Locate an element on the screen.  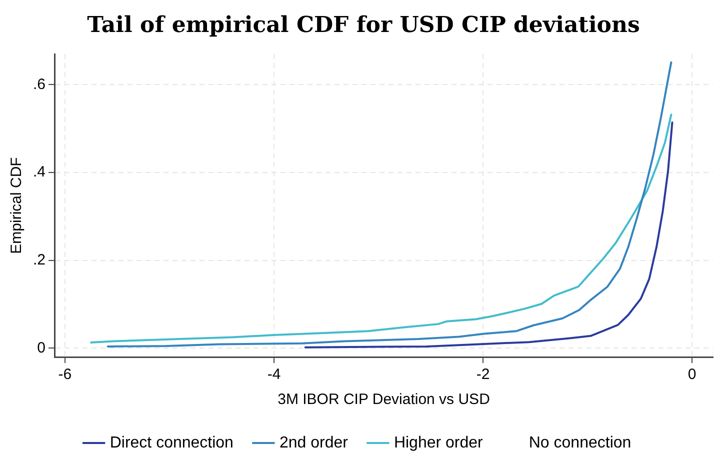
x-tick-label: -2 is located at coordinates (483, 375).